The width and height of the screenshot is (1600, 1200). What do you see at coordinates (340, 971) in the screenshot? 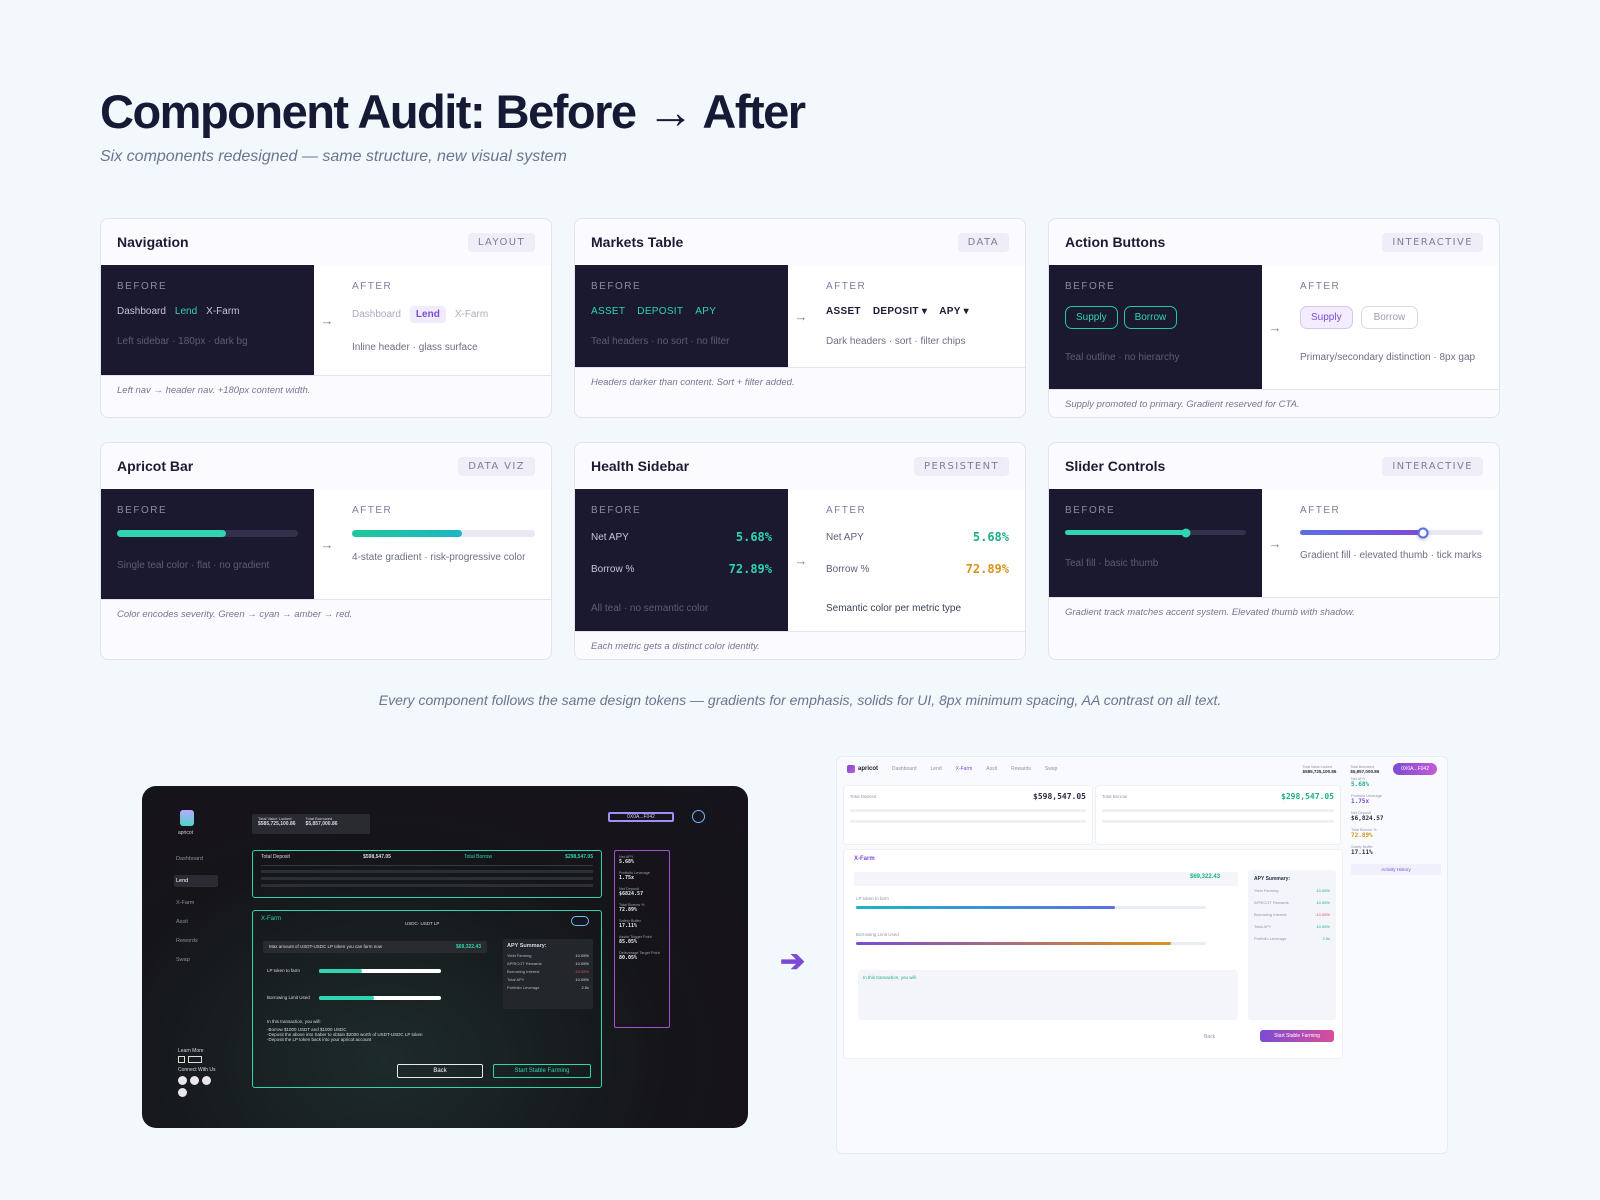
I see `lp-slider-fill` at bounding box center [340, 971].